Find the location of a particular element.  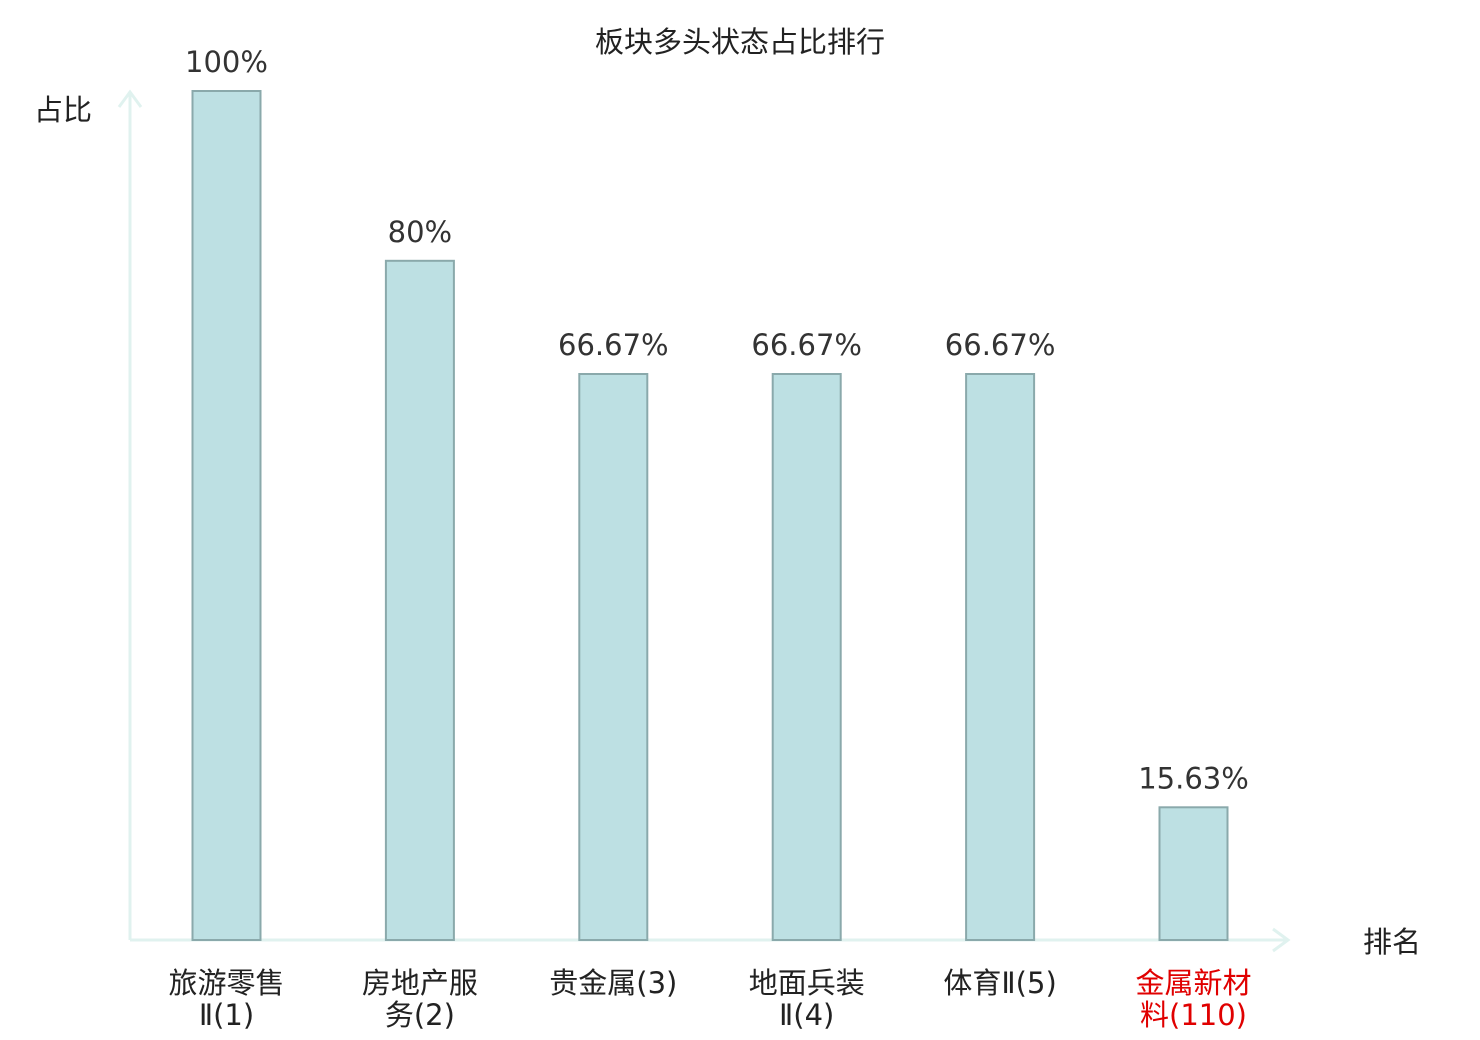

x-axis-arrow is located at coordinates (1281, 940).